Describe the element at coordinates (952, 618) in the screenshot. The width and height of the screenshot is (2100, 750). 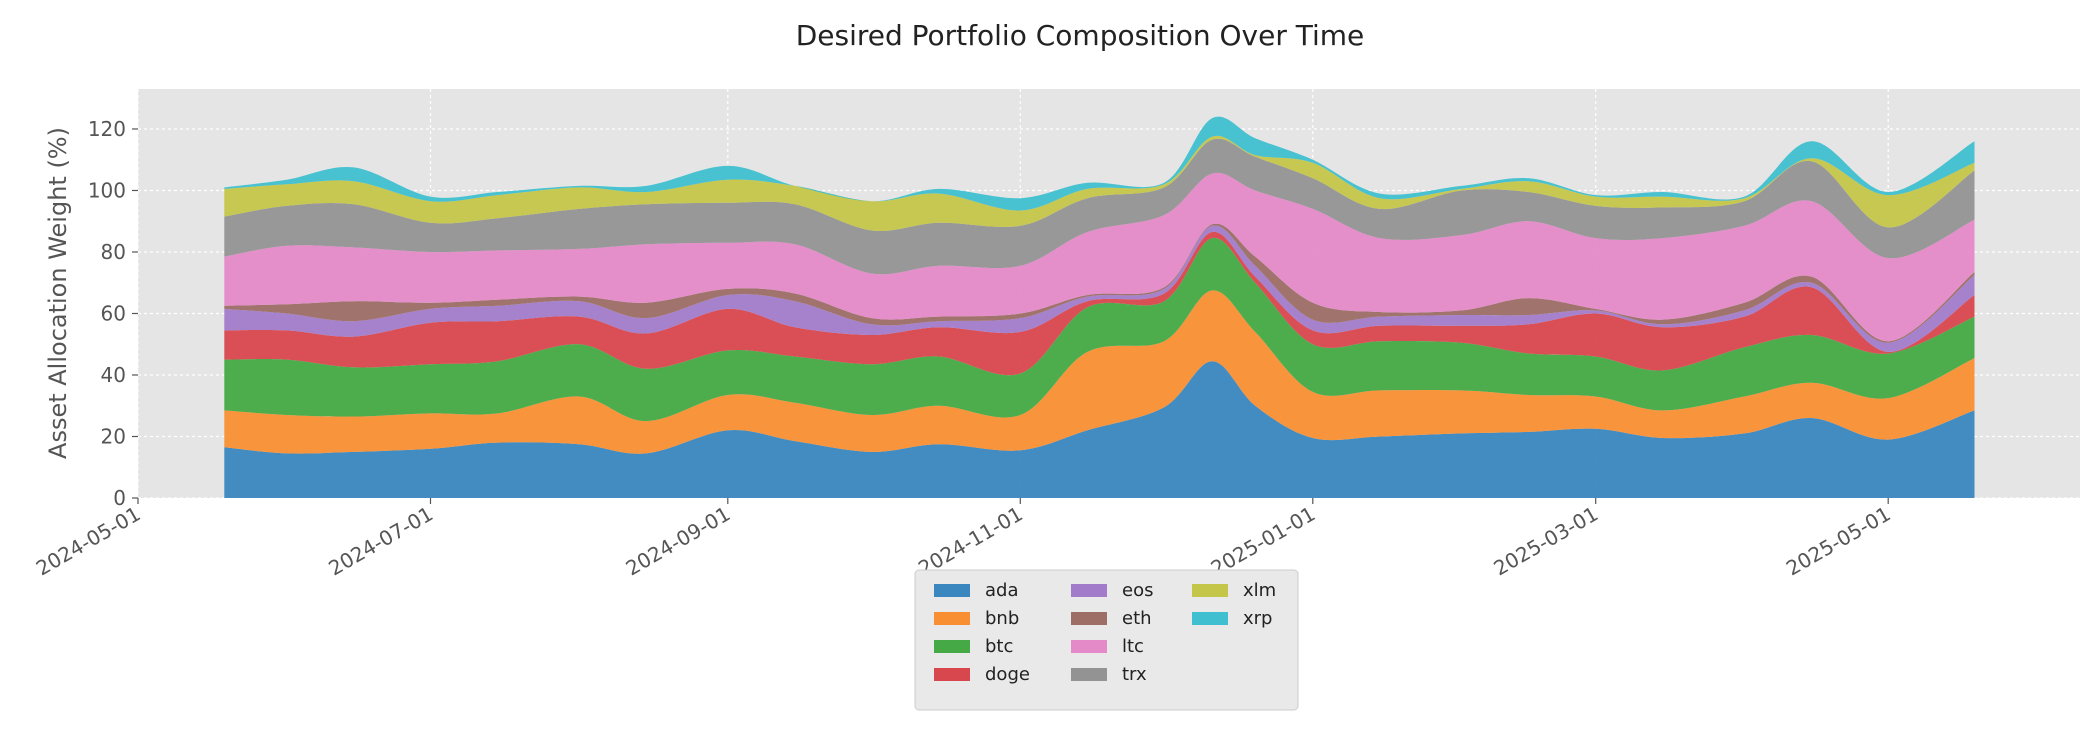
I see `legend-swatch-bnb` at that location.